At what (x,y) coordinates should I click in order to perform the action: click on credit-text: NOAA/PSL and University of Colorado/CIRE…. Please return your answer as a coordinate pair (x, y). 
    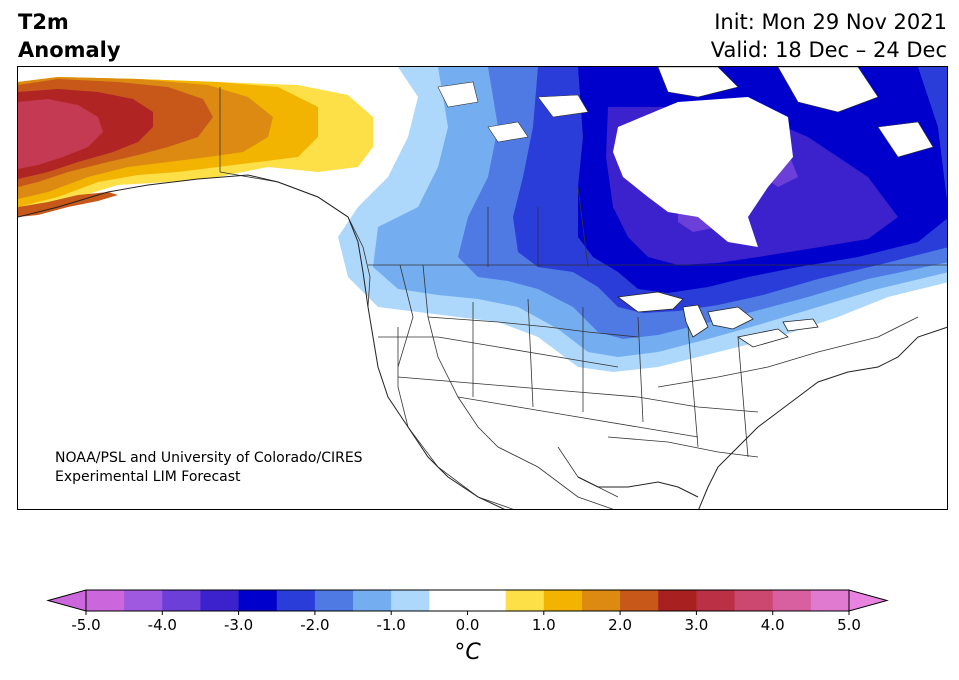
    Looking at the image, I should click on (209, 468).